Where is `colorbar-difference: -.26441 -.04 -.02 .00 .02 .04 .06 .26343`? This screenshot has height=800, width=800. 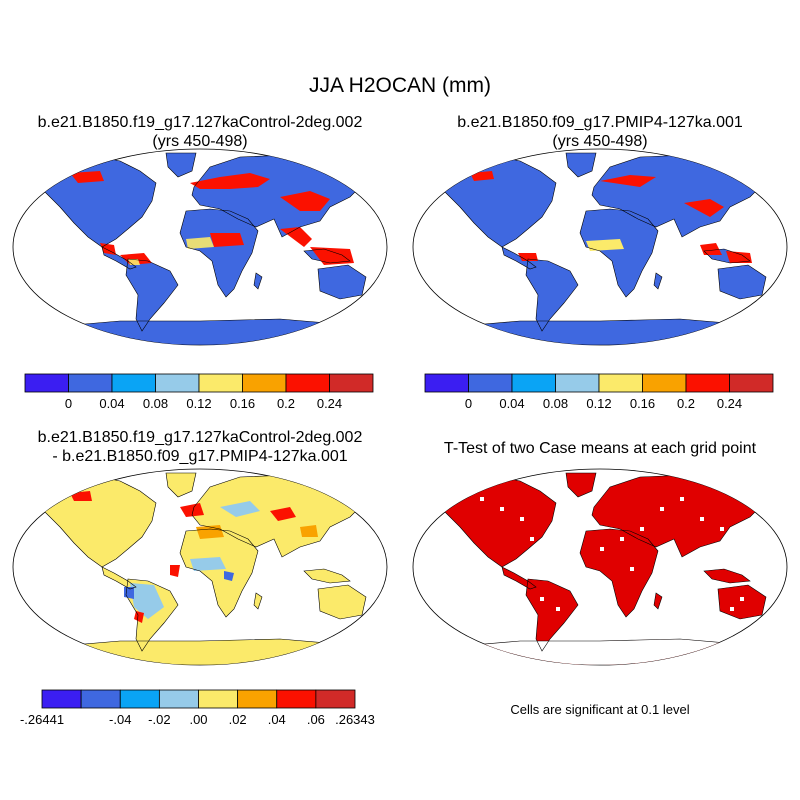 colorbar-difference: -.26441 -.04 -.02 .00 .02 .04 .06 .26343 is located at coordinates (197, 708).